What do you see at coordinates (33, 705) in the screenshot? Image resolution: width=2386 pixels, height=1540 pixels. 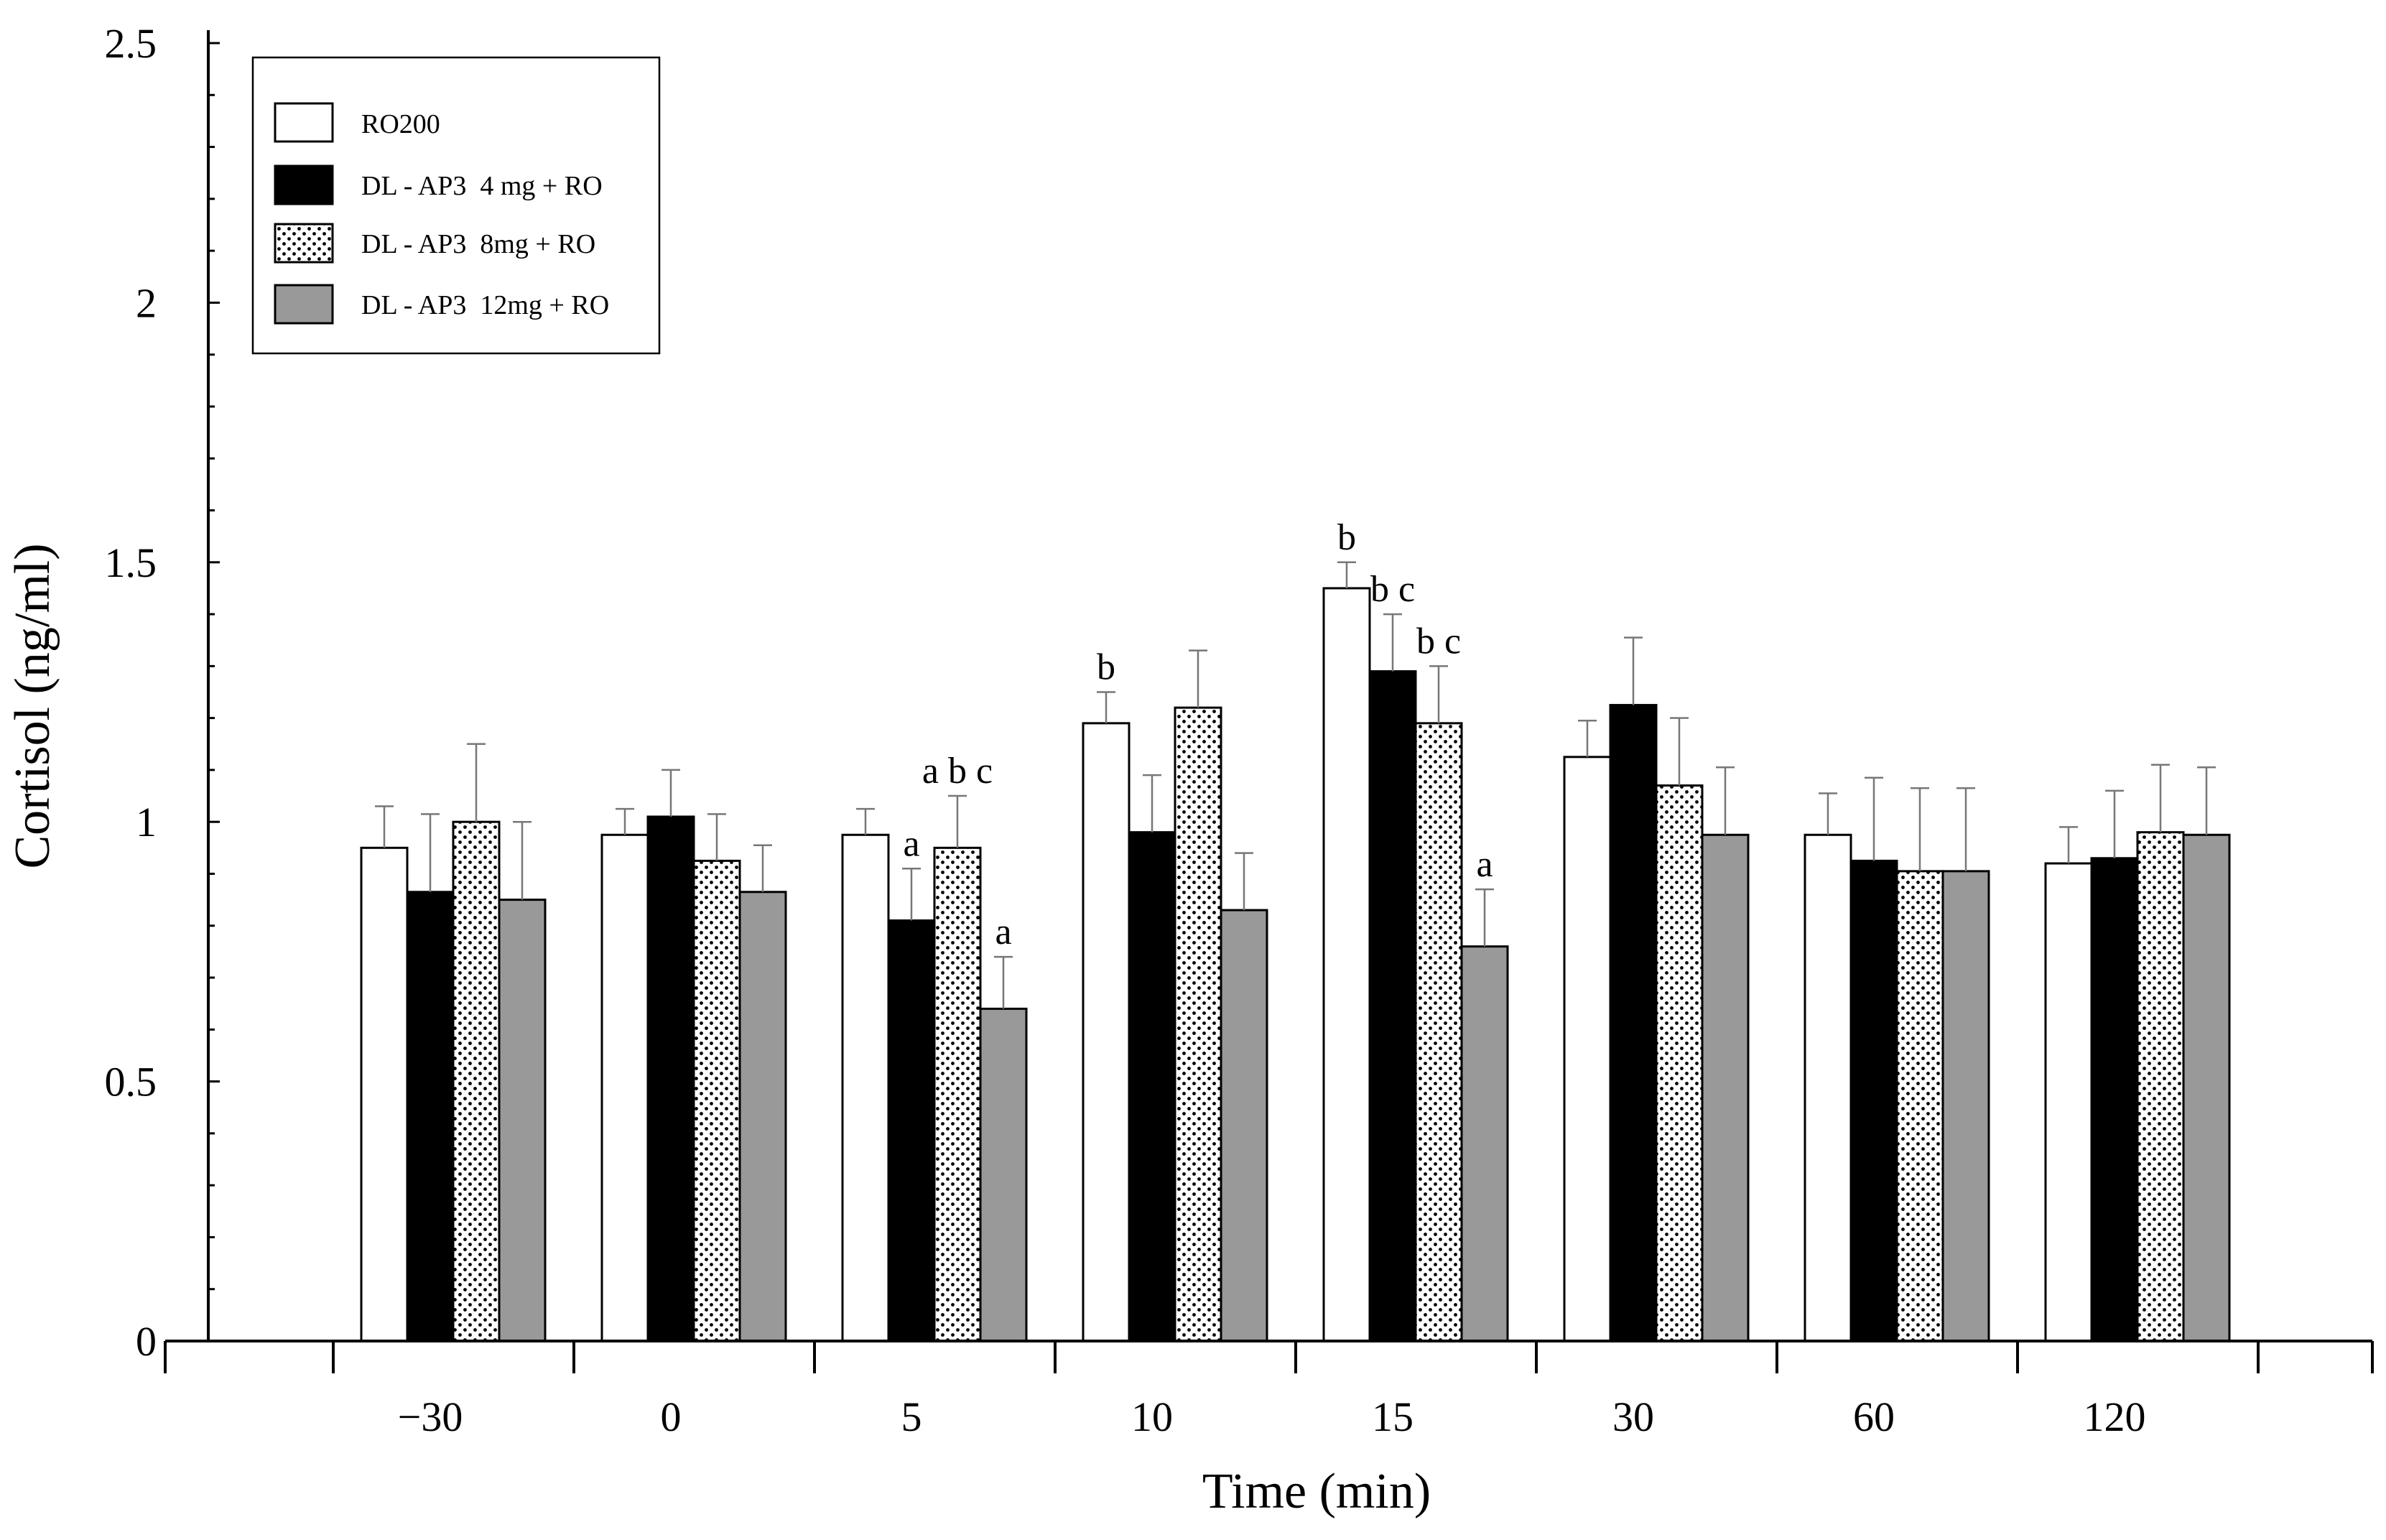 I see `y-axis-title: Cortisol (ng/ml)` at bounding box center [33, 705].